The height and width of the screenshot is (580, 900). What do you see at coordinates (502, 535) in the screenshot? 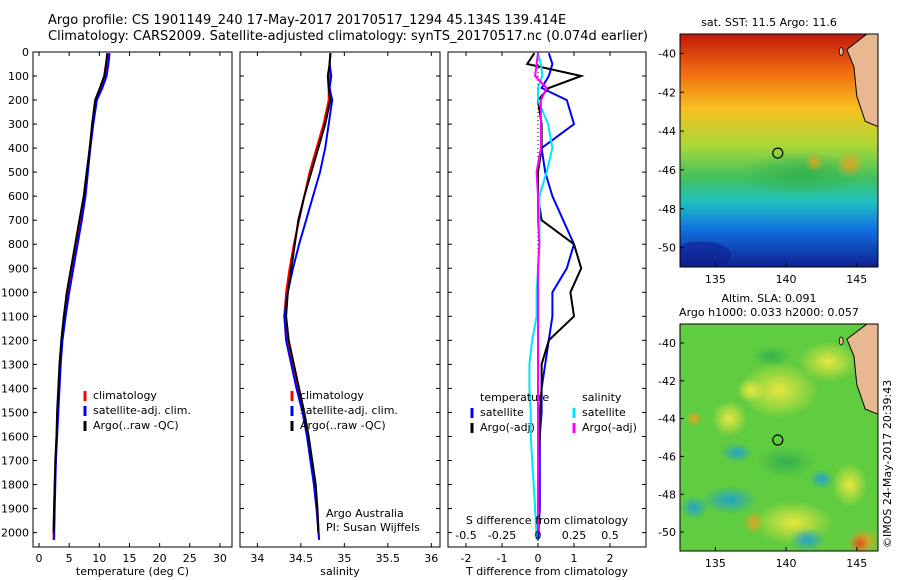
I see `s-tick-label: -0.25` at bounding box center [502, 535].